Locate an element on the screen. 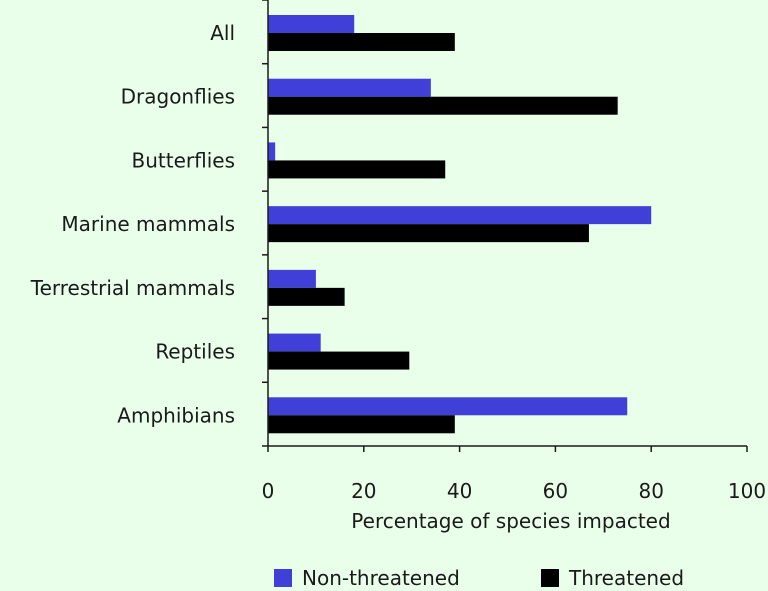 Image resolution: width=768 pixels, height=591 pixels. bar-non-threatened-terrestrial-mammals is located at coordinates (292, 278).